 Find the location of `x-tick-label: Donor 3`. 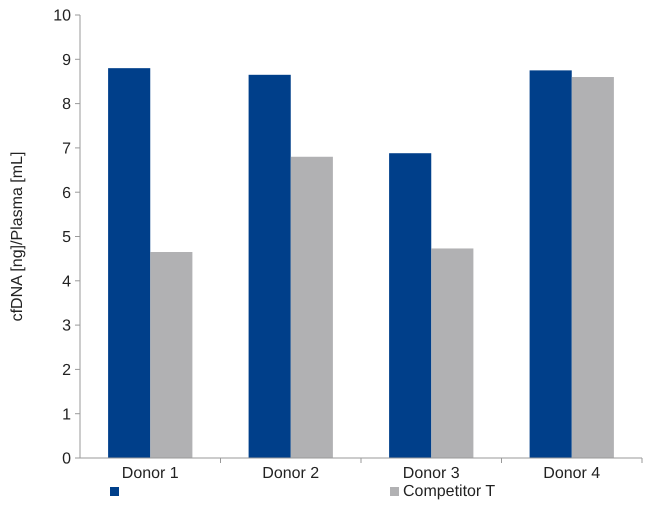

x-tick-label: Donor 3 is located at coordinates (431, 473).